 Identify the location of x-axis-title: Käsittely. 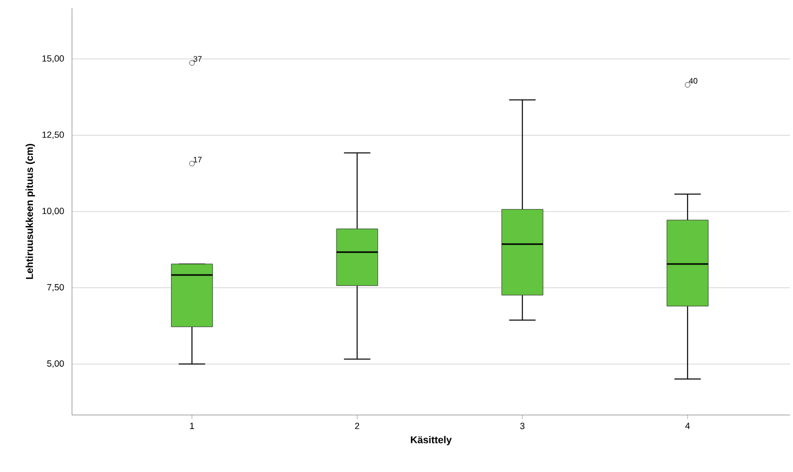
(431, 441).